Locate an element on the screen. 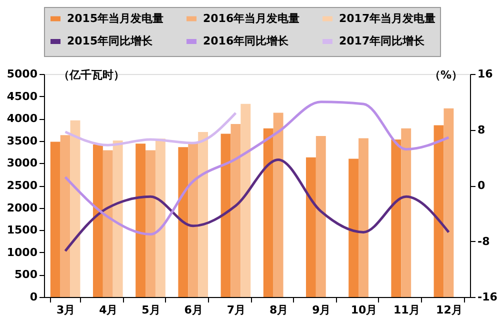 Image resolution: width=503 pixels, height=321 pixels. y-tick-label: 500 is located at coordinates (26, 275).